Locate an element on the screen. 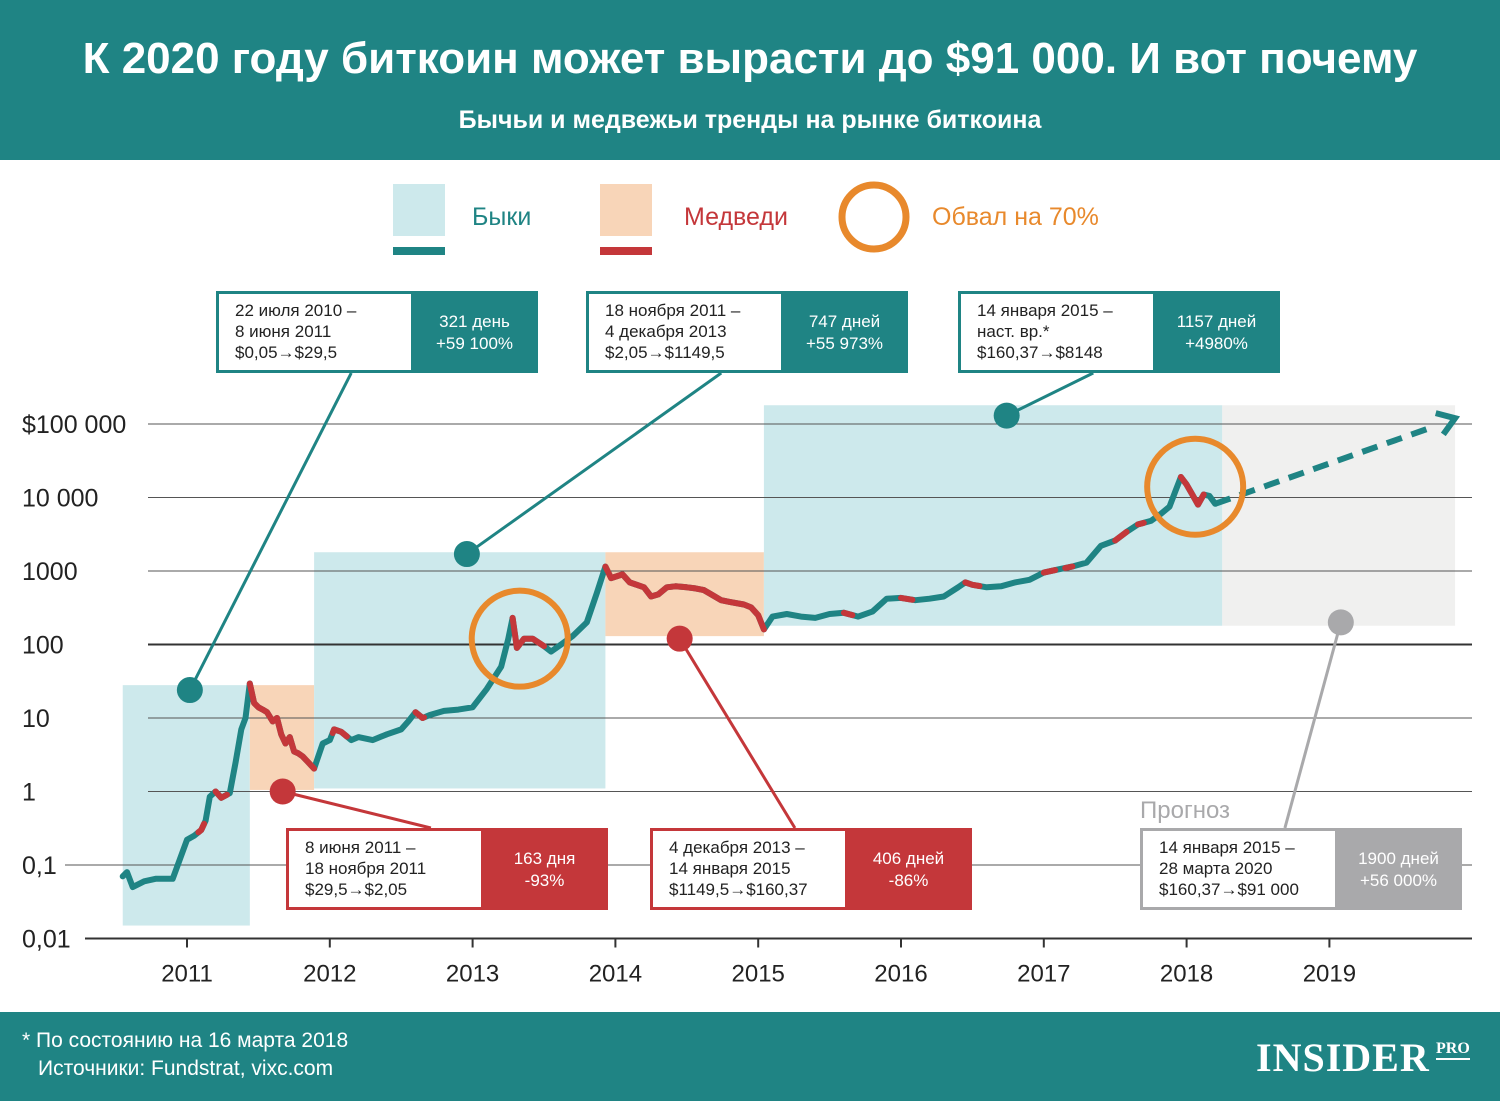 This screenshot has height=1101, width=1500. callout-stat-text: 321 день is located at coordinates (474, 321).